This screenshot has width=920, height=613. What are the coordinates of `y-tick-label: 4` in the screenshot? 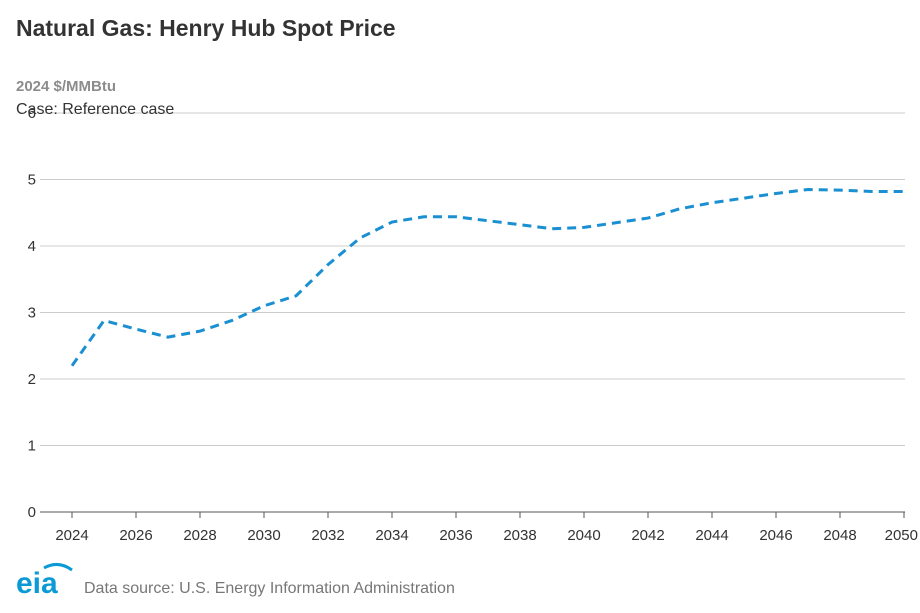 It's located at (32, 246).